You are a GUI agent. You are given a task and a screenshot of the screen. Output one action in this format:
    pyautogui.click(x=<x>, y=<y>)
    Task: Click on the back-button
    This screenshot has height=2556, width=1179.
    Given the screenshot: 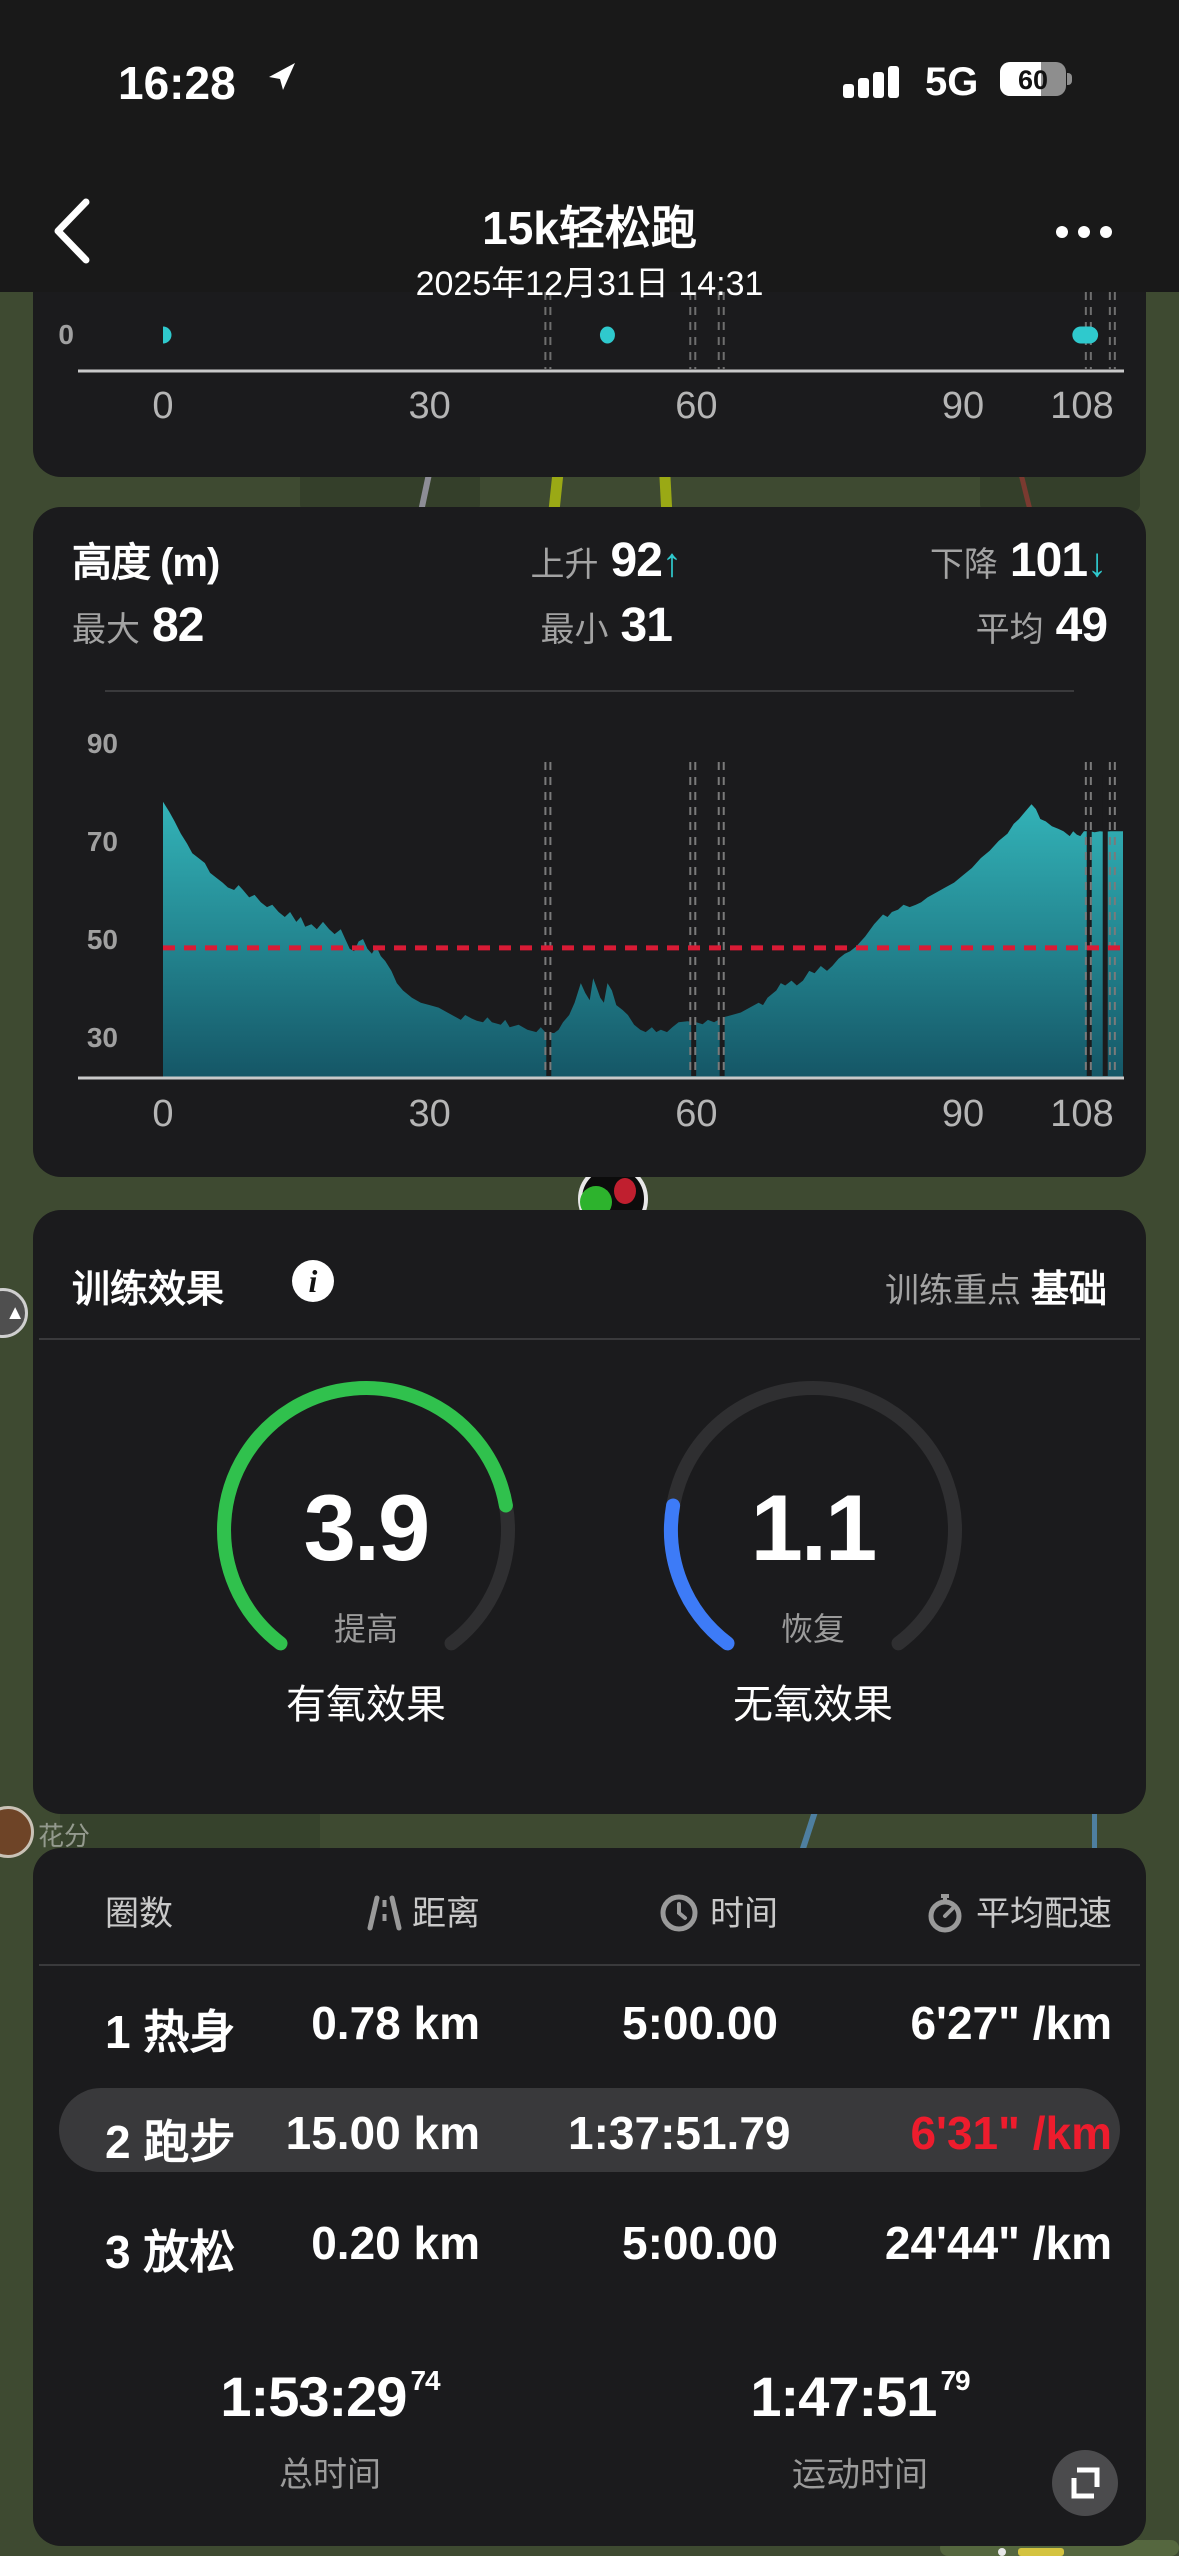 What is the action you would take?
    pyautogui.click(x=80, y=231)
    